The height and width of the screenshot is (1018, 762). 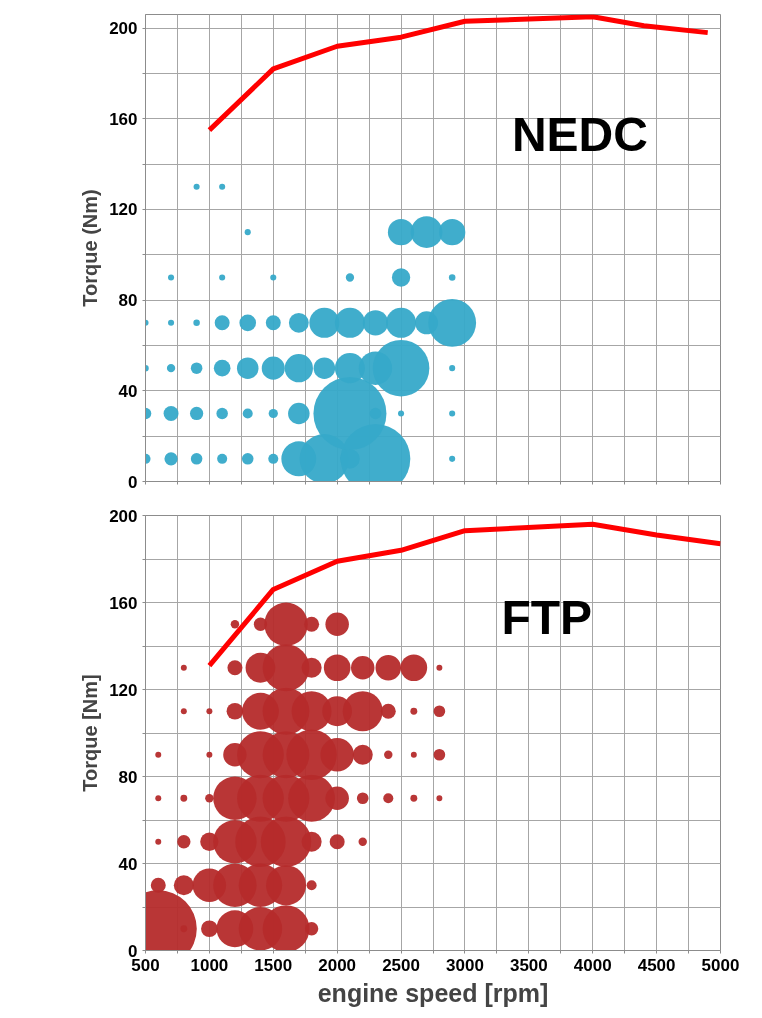 I want to click on x-axis-title: engine speed [rpm], so click(x=433, y=992).